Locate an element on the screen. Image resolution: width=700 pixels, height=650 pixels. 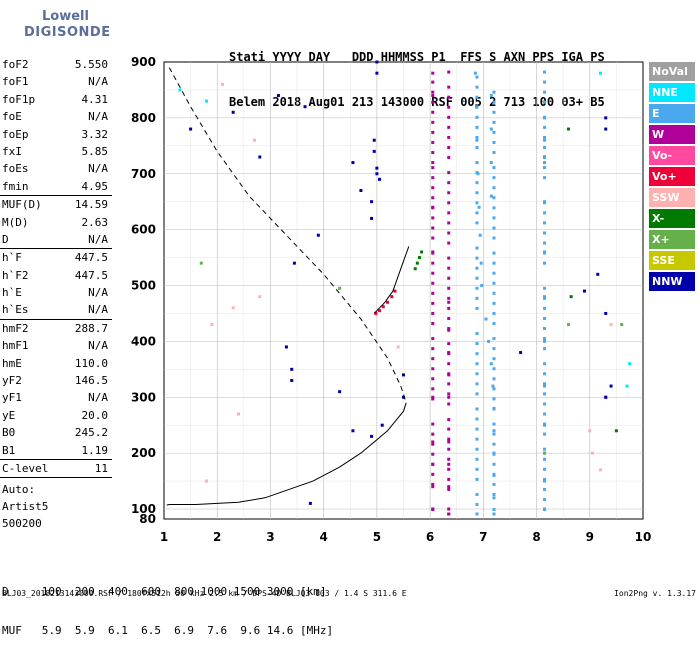
param-name: foF1p is located at coordinates (19, 99).